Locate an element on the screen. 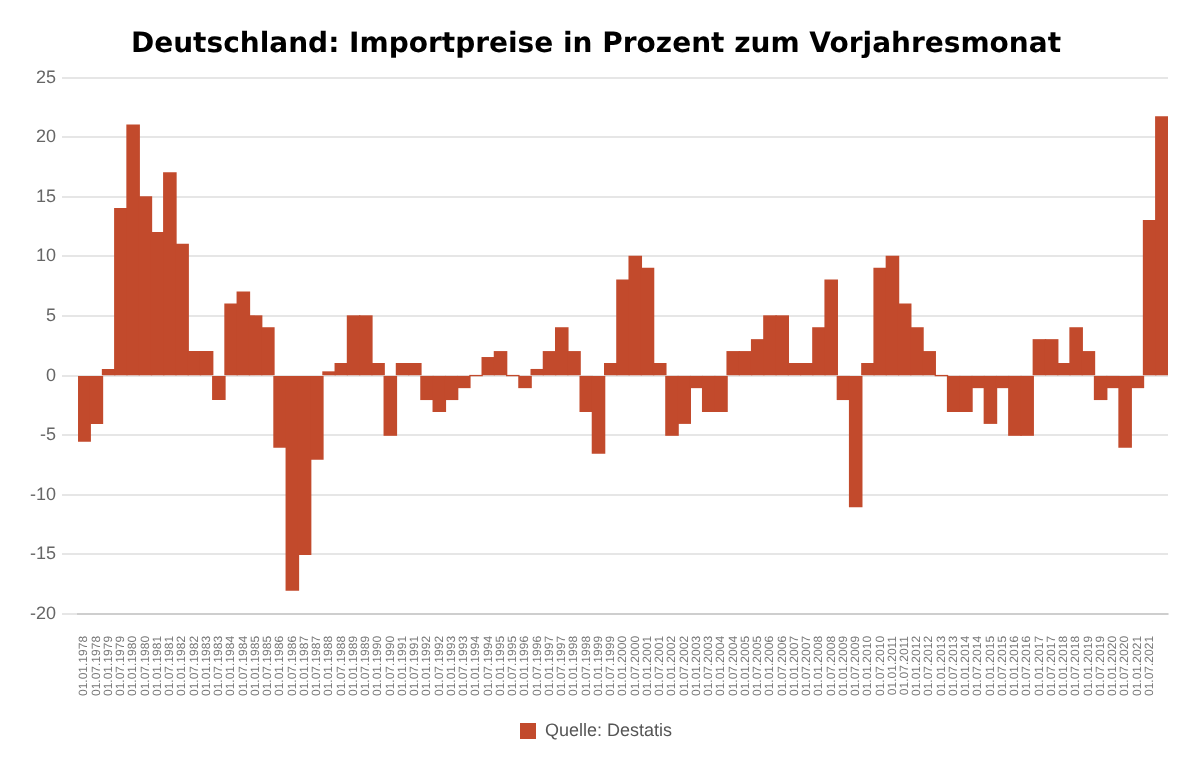 The height and width of the screenshot is (776, 1200). y-tick-label: 10 is located at coordinates (46, 255).